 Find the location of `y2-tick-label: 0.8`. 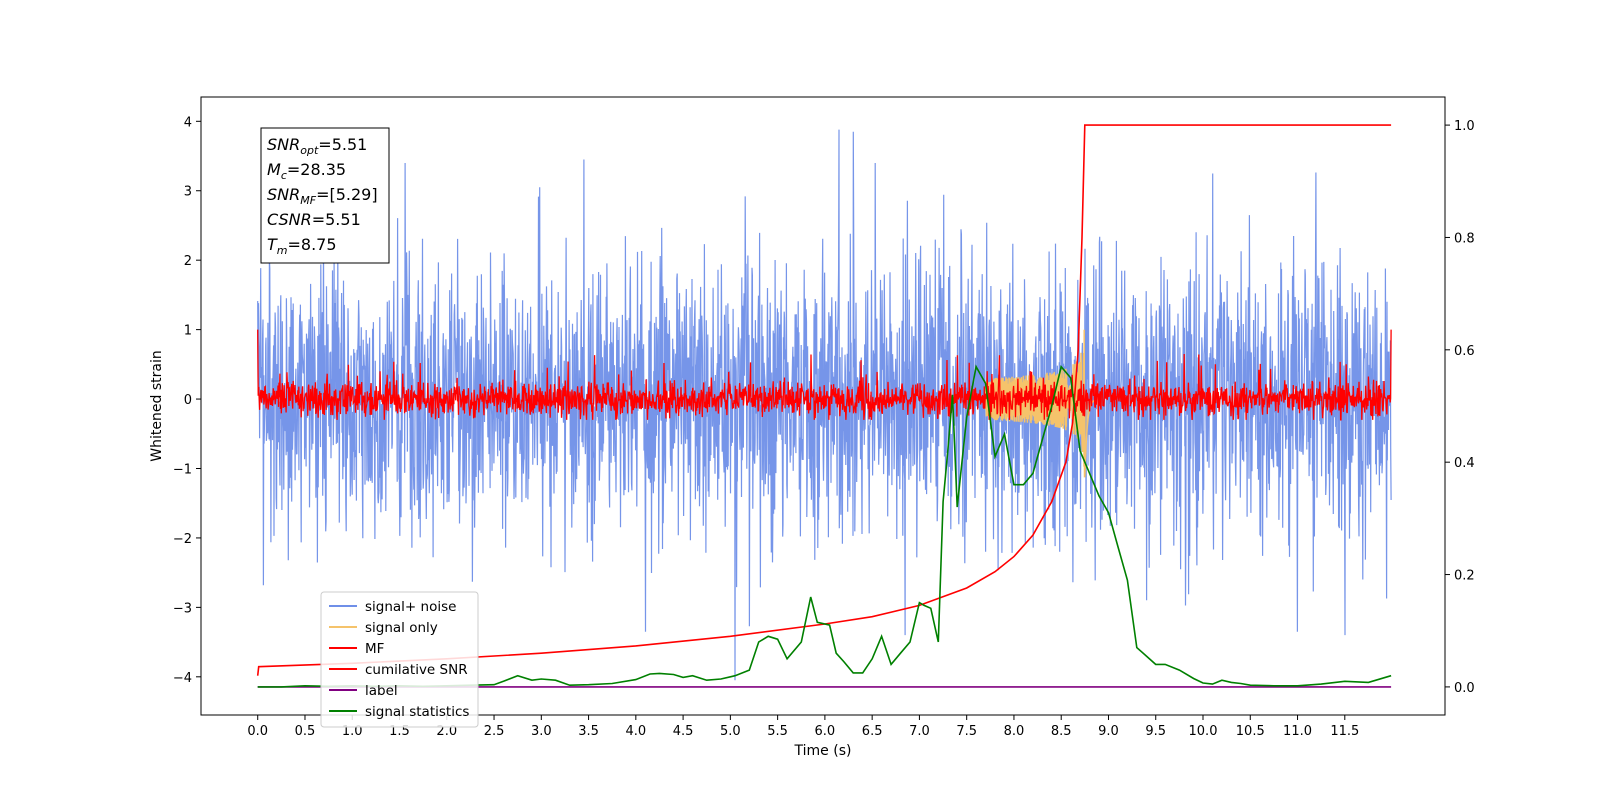

y2-tick-label: 0.8 is located at coordinates (1464, 238).